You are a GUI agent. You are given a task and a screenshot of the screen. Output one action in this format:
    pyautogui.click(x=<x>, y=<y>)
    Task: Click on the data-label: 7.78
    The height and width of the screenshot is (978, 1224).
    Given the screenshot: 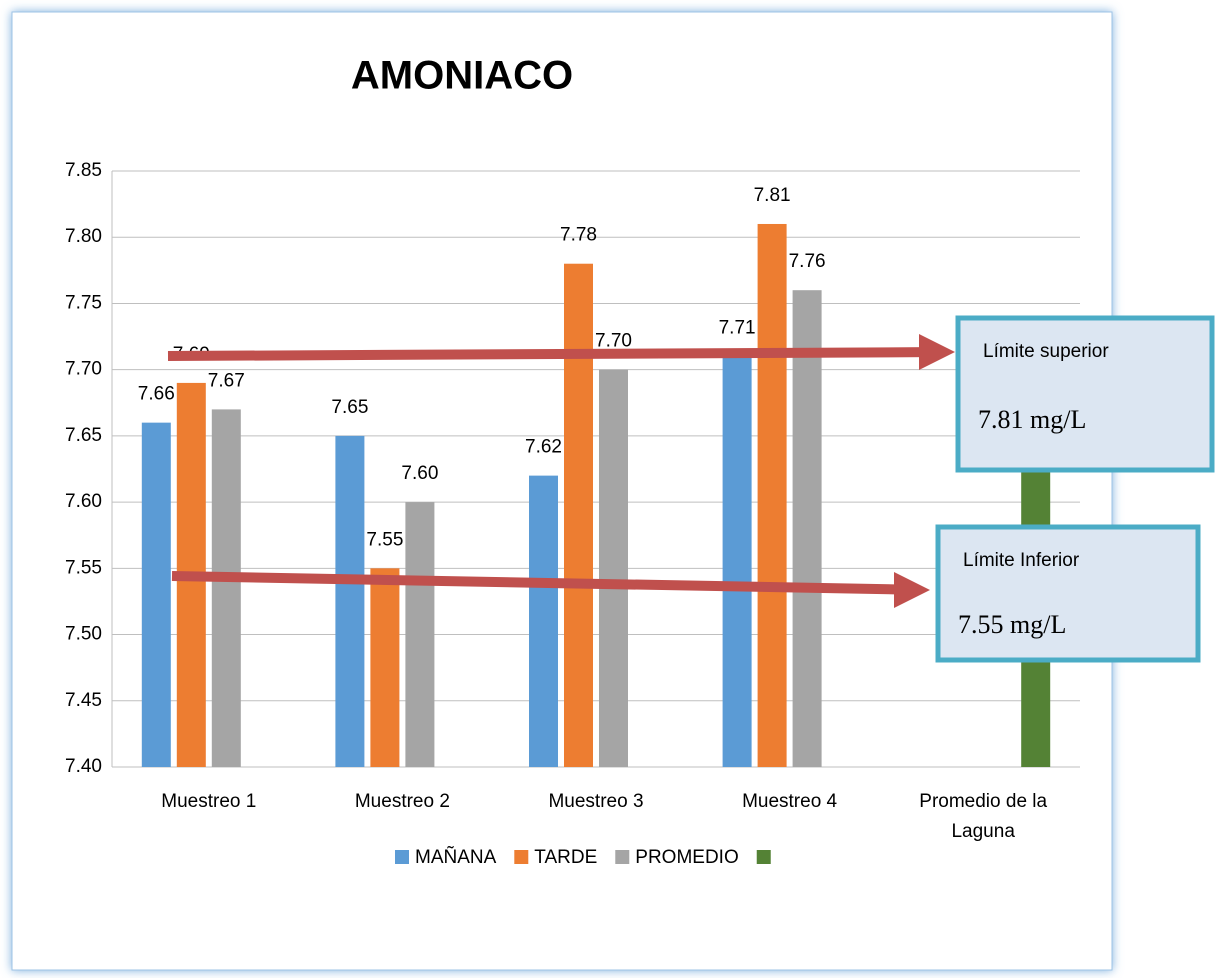 What is the action you would take?
    pyautogui.click(x=578, y=235)
    